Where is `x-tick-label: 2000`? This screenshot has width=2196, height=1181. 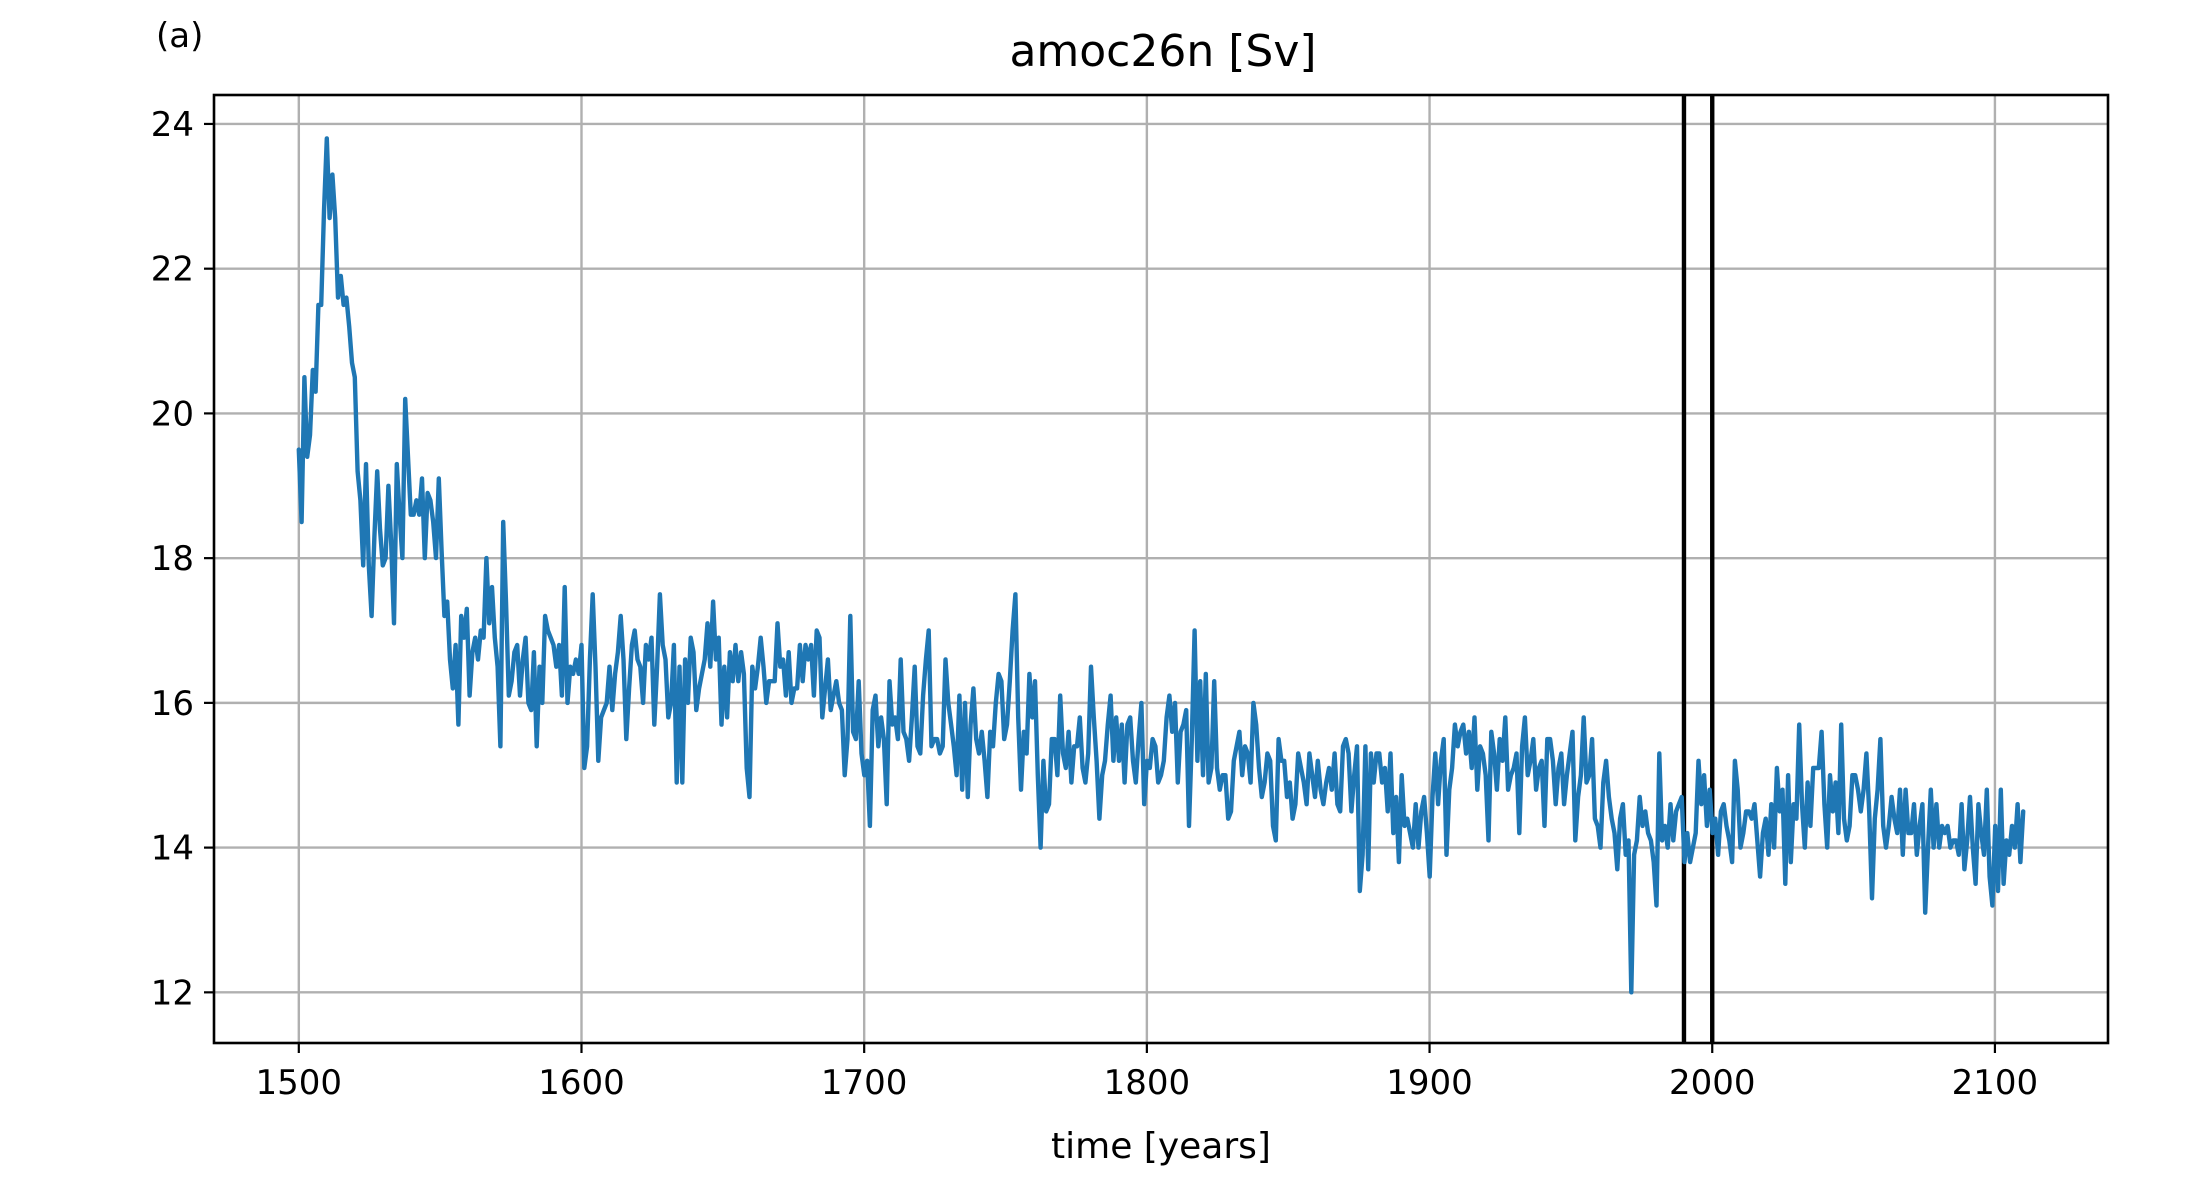 x-tick-label: 2000 is located at coordinates (1712, 1083).